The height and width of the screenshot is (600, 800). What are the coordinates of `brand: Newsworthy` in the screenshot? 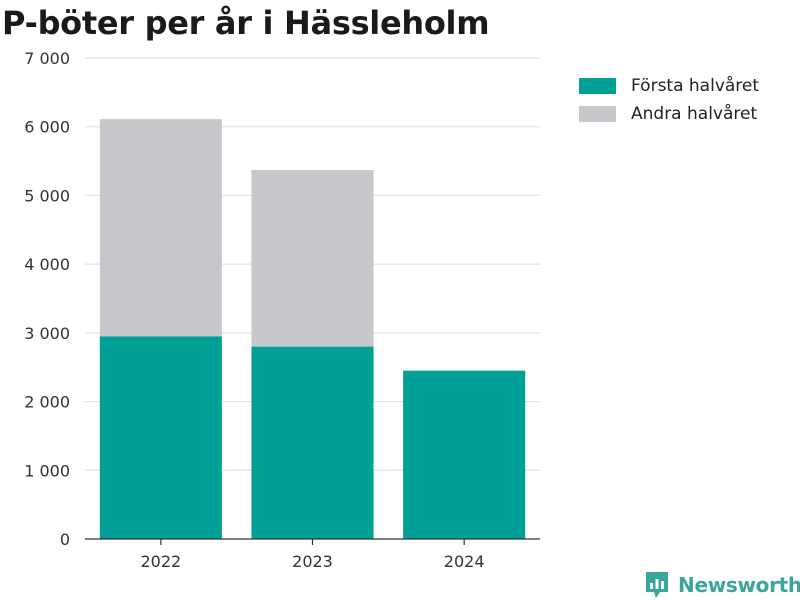 It's located at (722, 585).